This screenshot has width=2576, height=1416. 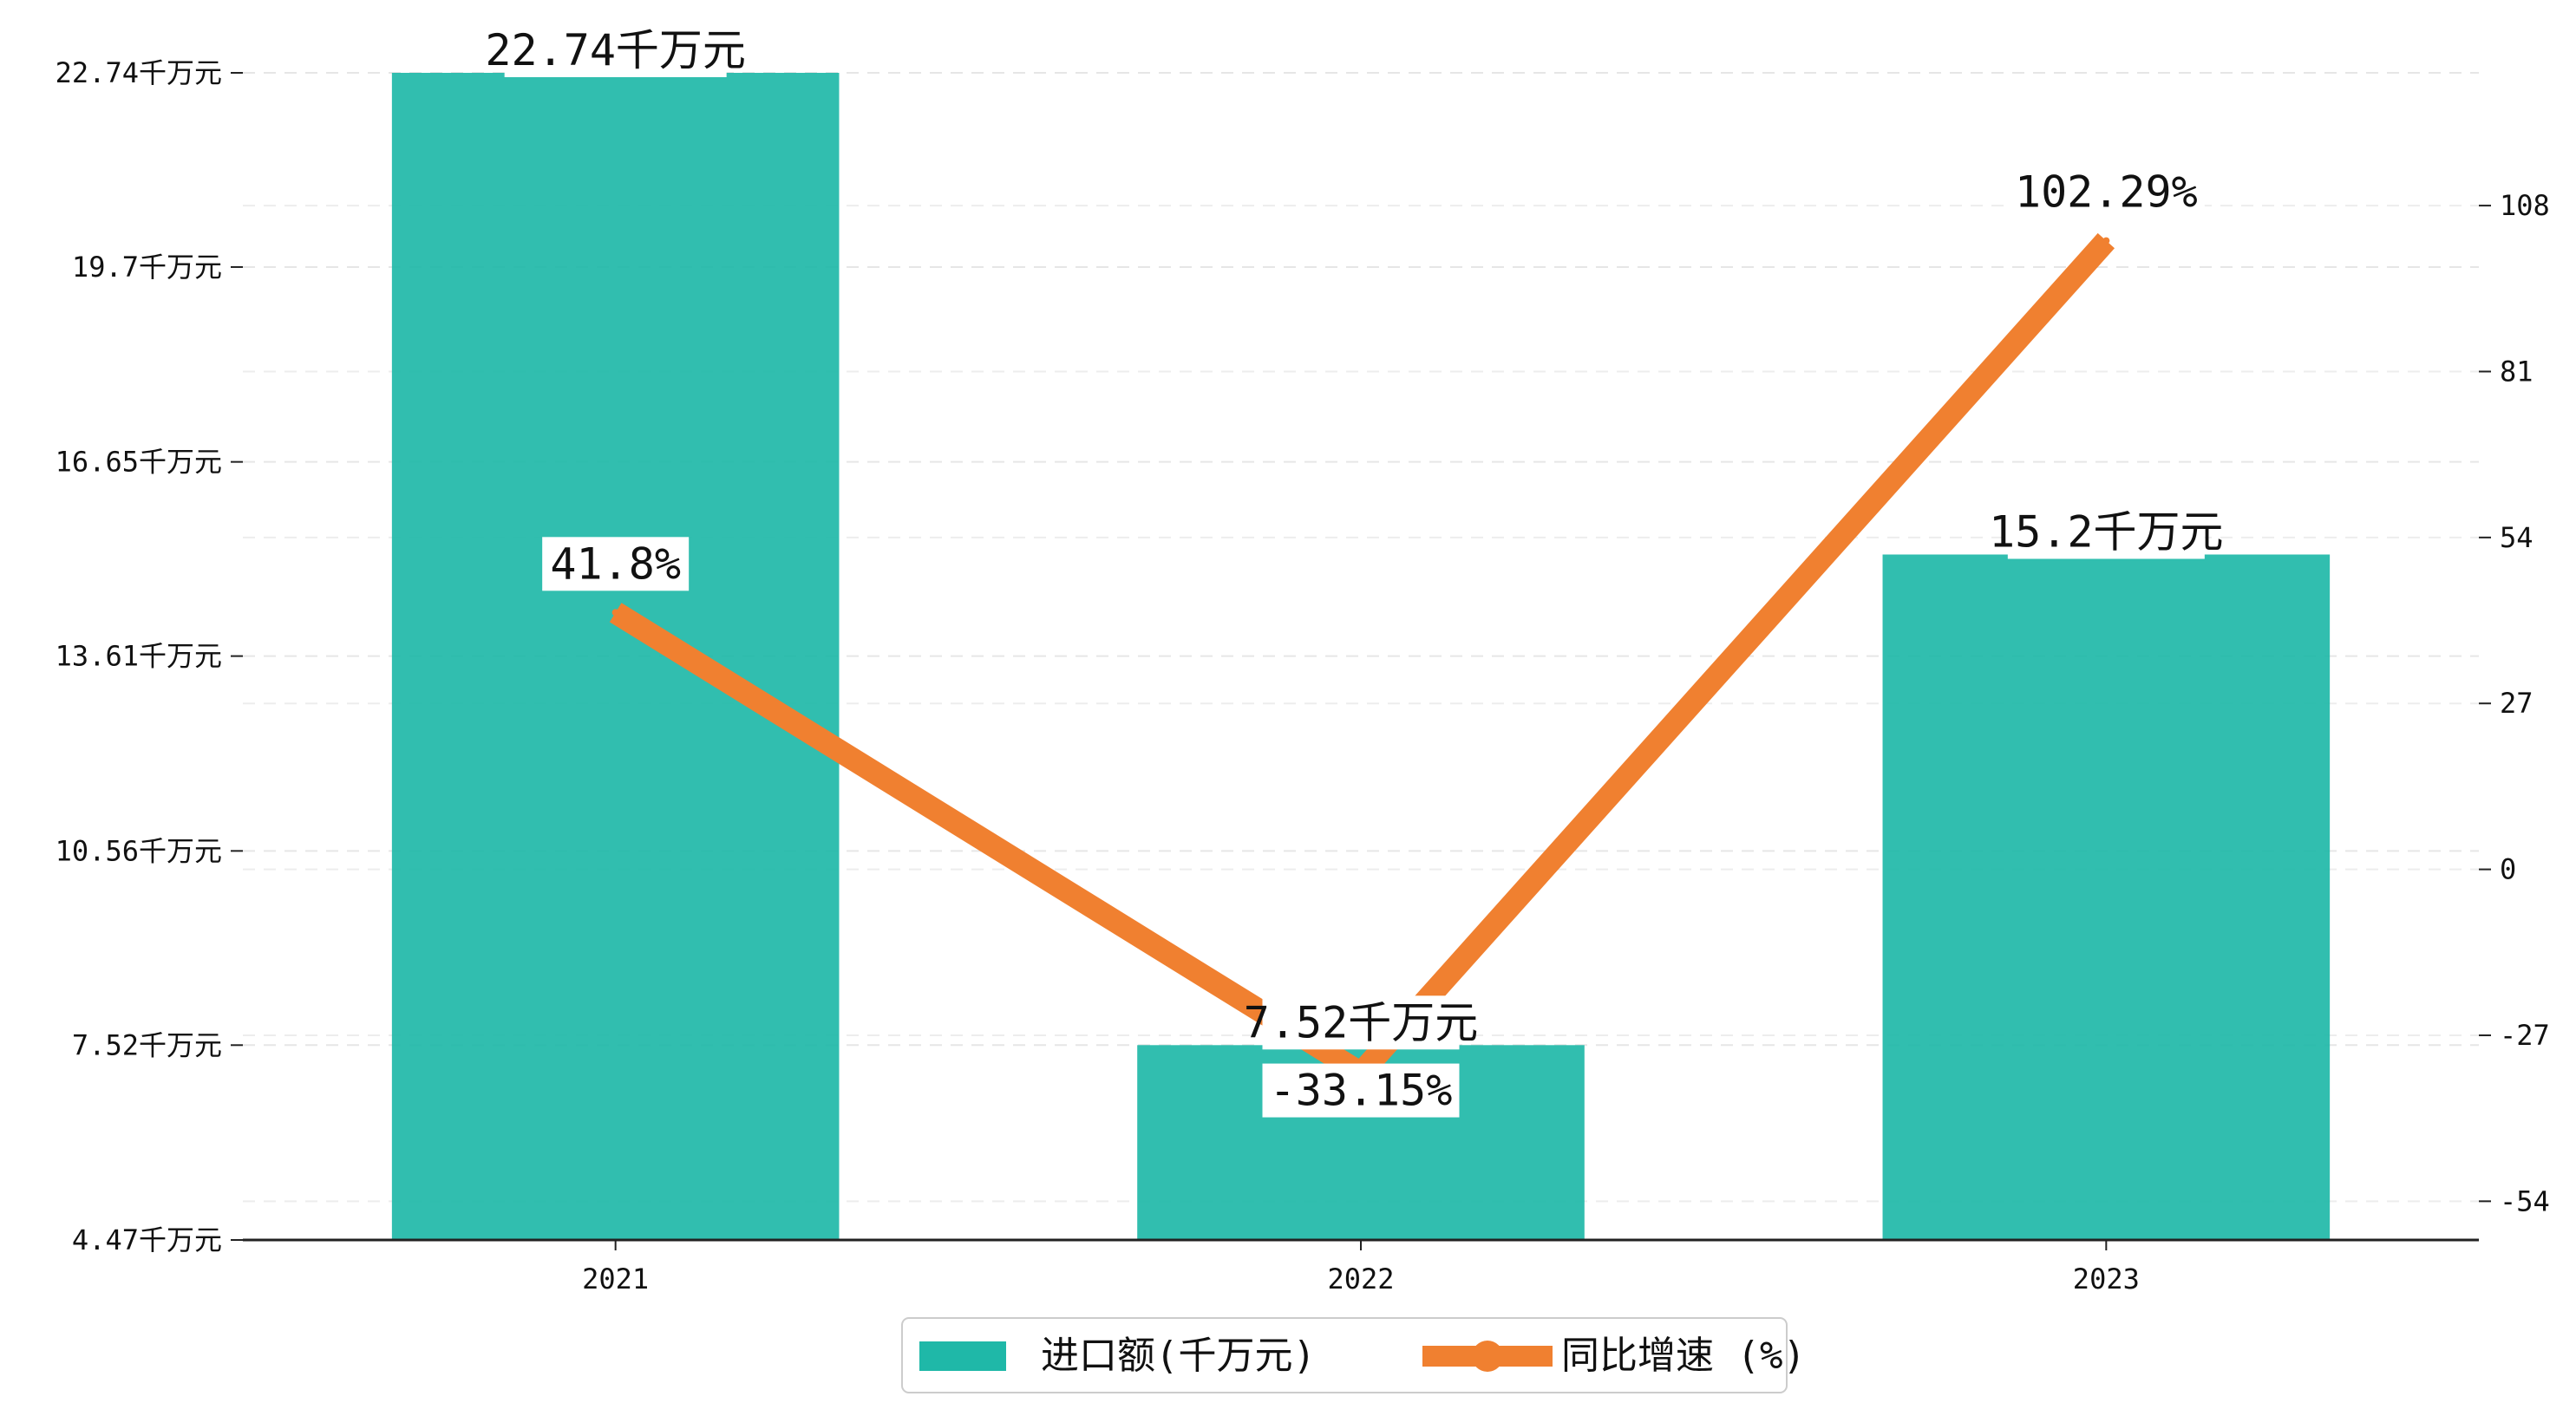 I want to click on y-left-tick-label: 22.74千万元, so click(x=139, y=73).